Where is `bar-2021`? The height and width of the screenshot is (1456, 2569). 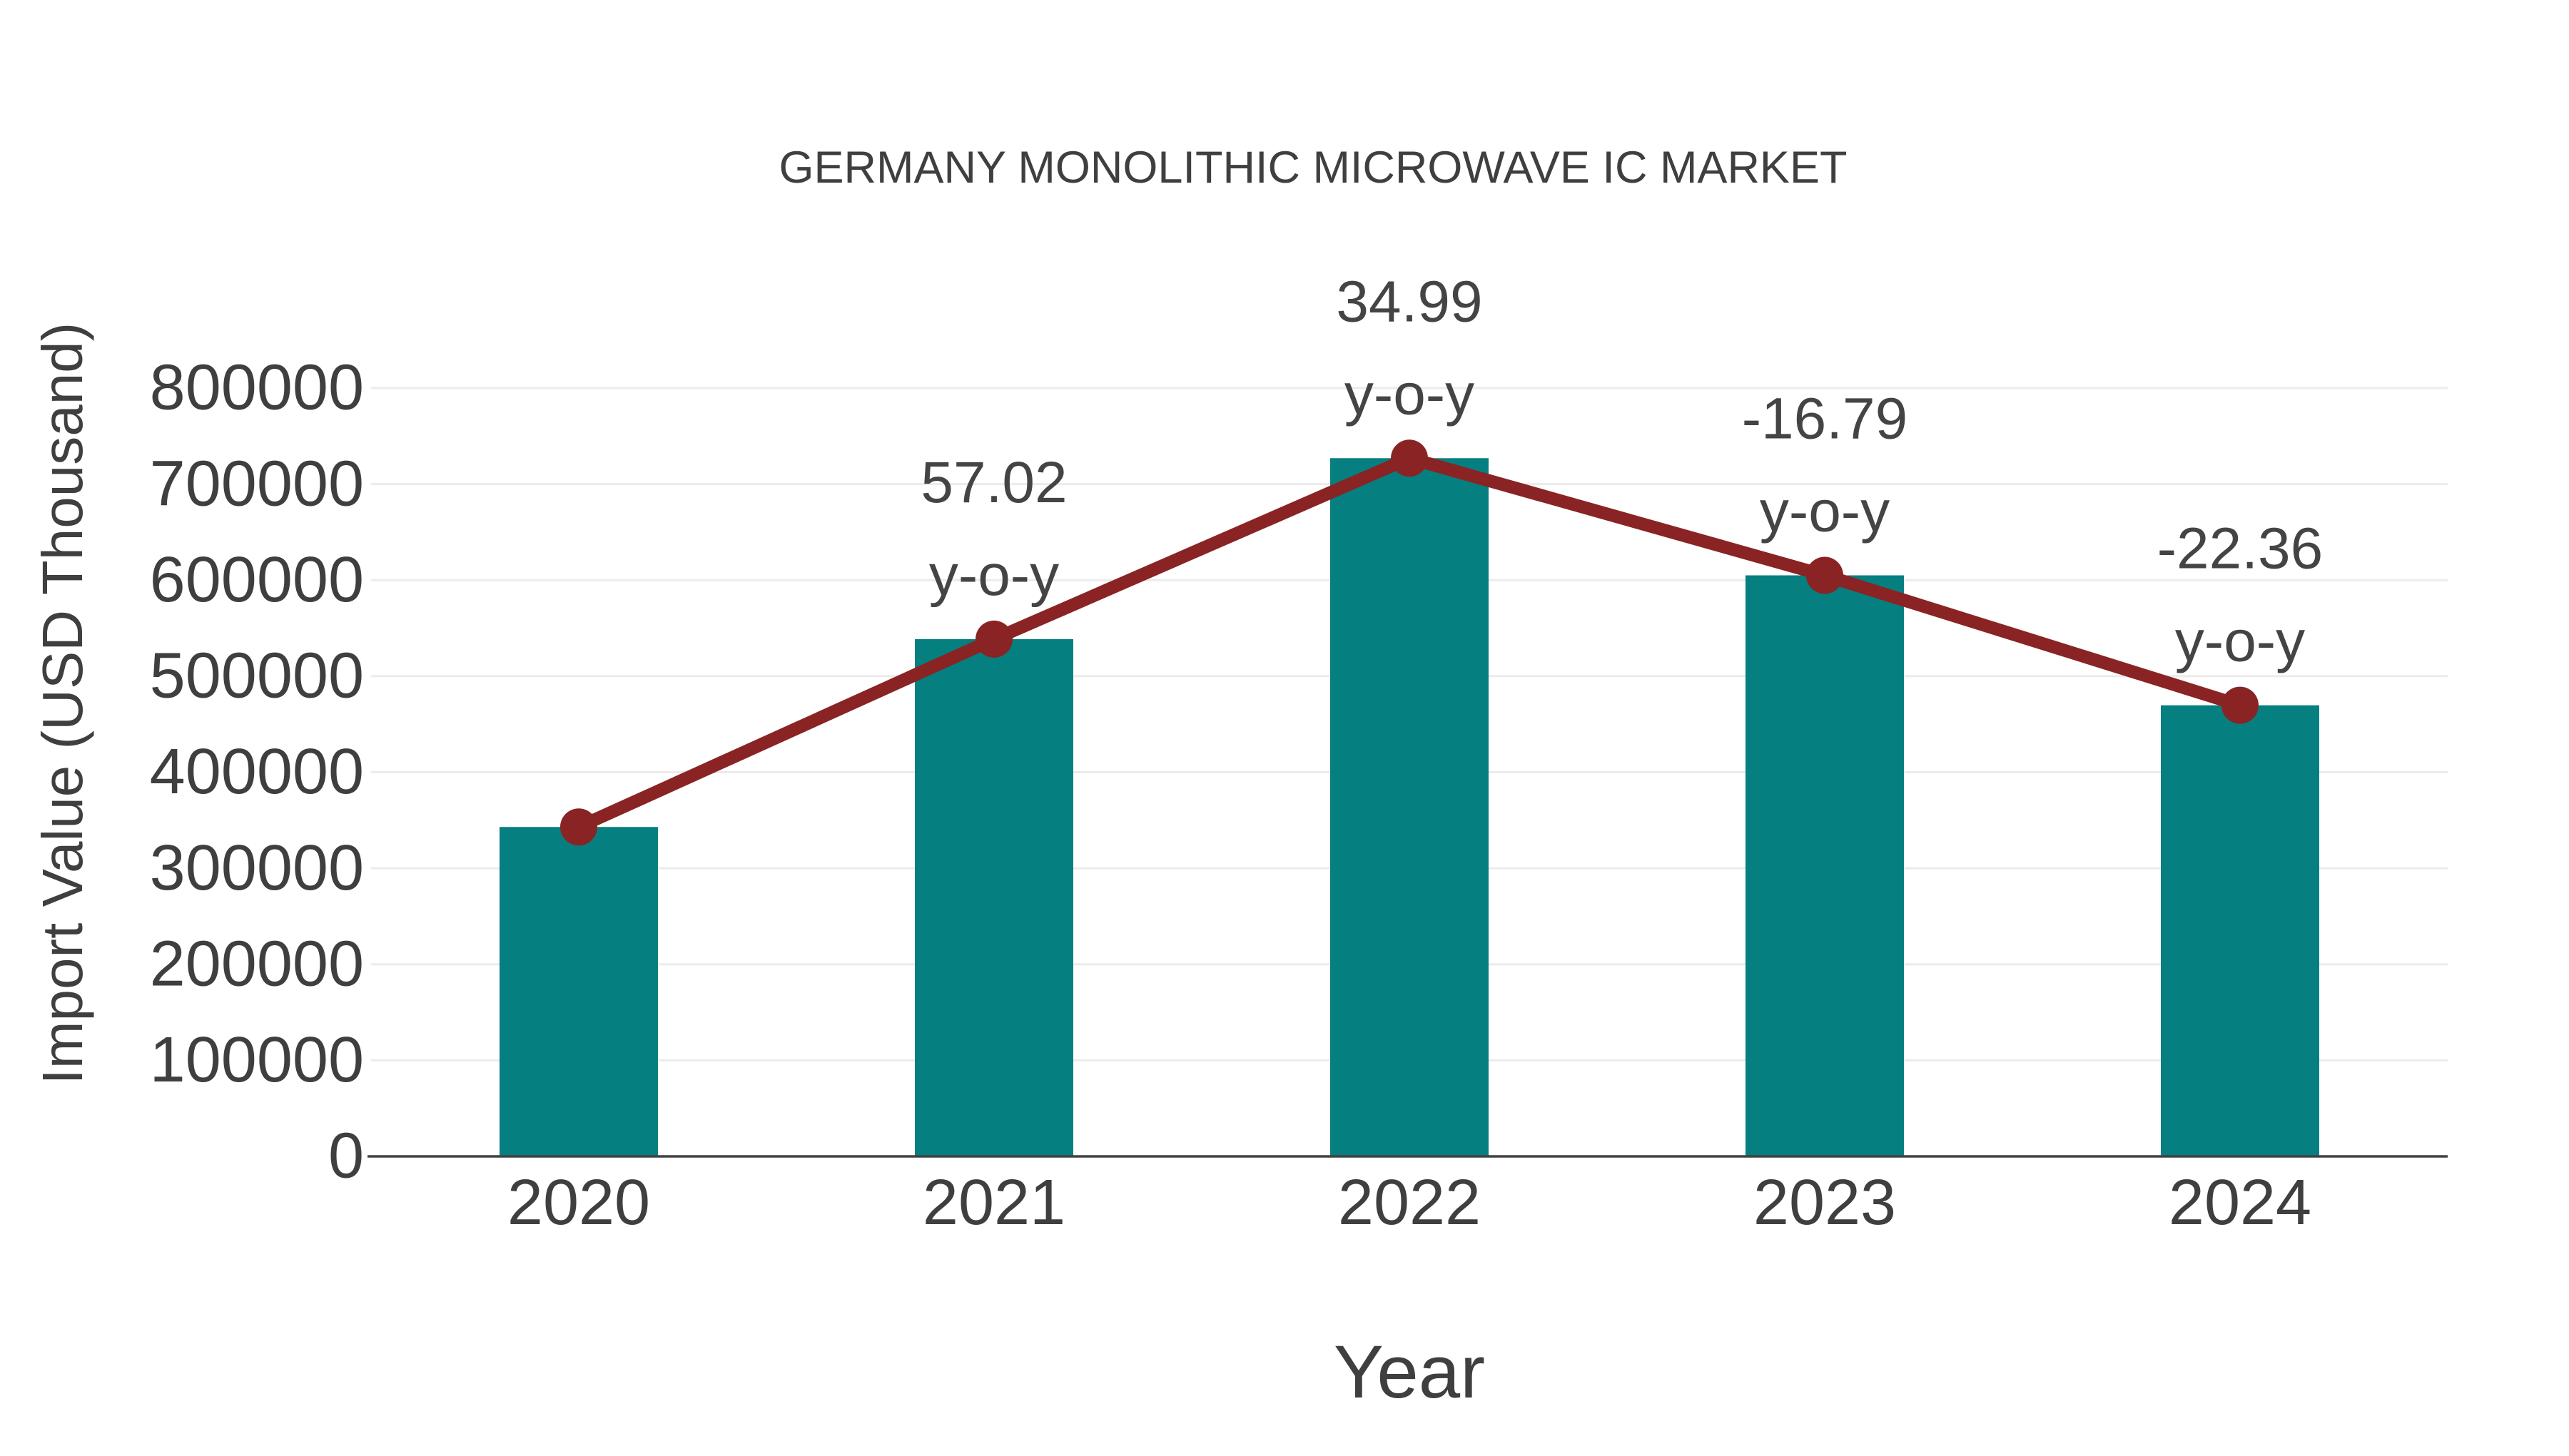 bar-2021 is located at coordinates (994, 897).